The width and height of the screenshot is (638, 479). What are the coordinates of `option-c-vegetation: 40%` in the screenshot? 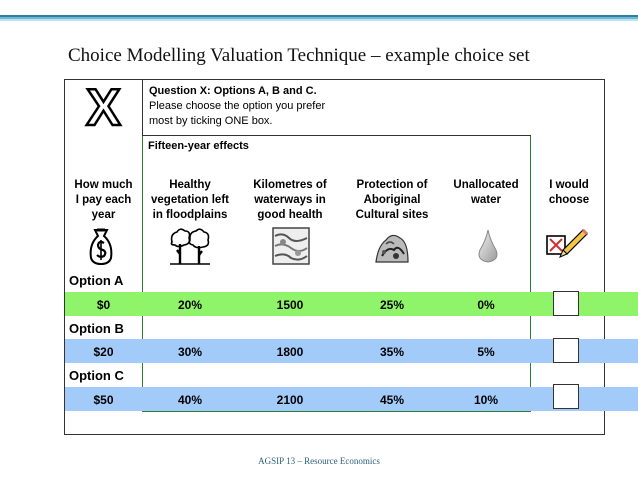 It's located at (190, 400).